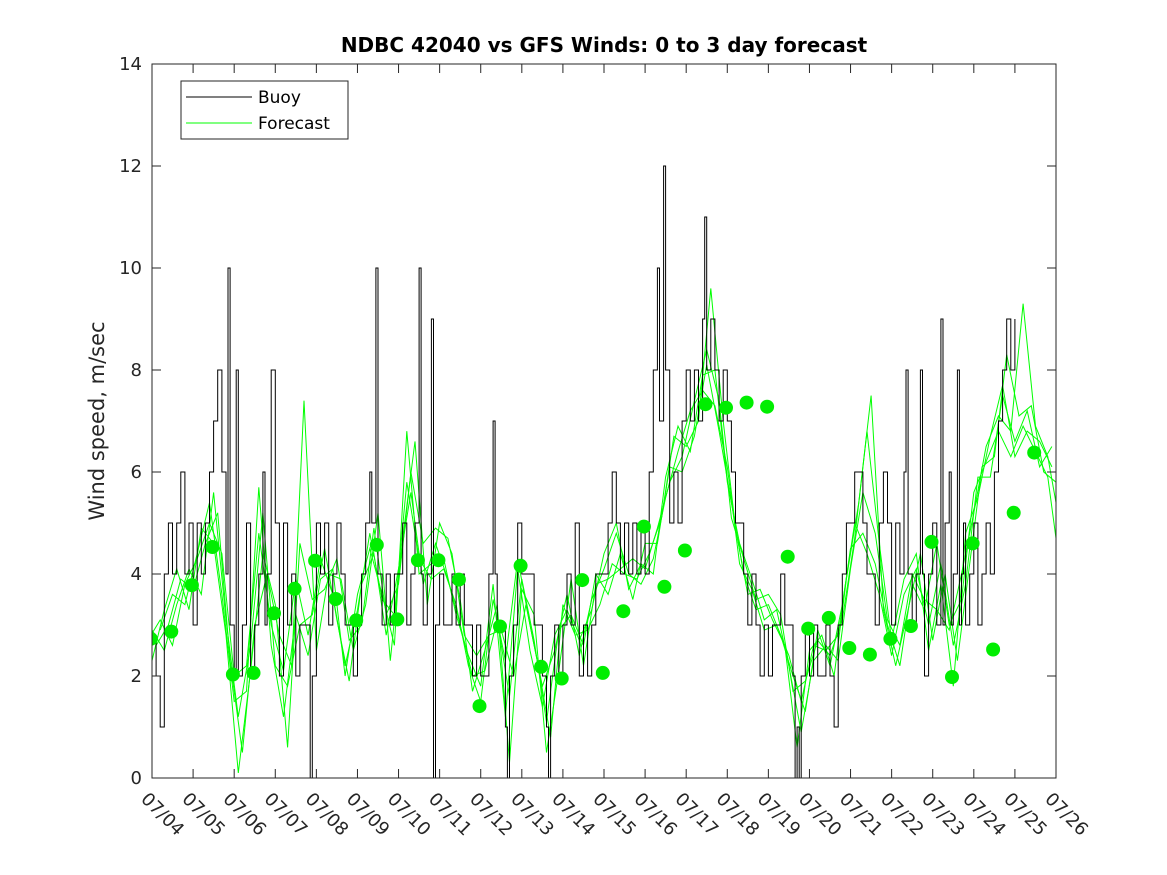 The width and height of the screenshot is (1167, 875). I want to click on y-tick-label-14: 14, so click(130, 64).